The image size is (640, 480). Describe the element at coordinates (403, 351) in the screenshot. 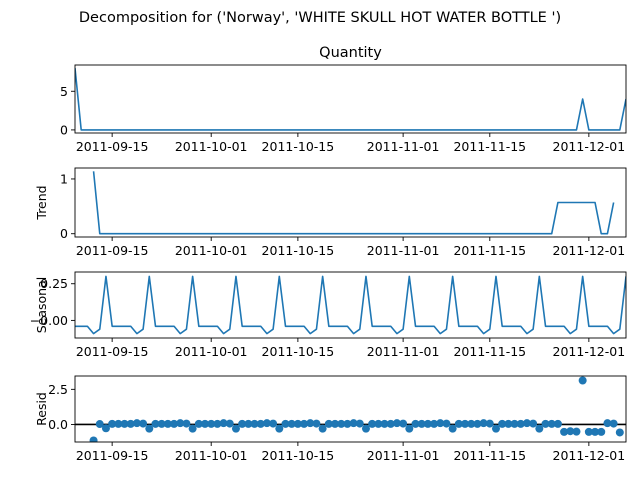

I see `seasonal-x-tick-label: 2011-11-01` at that location.